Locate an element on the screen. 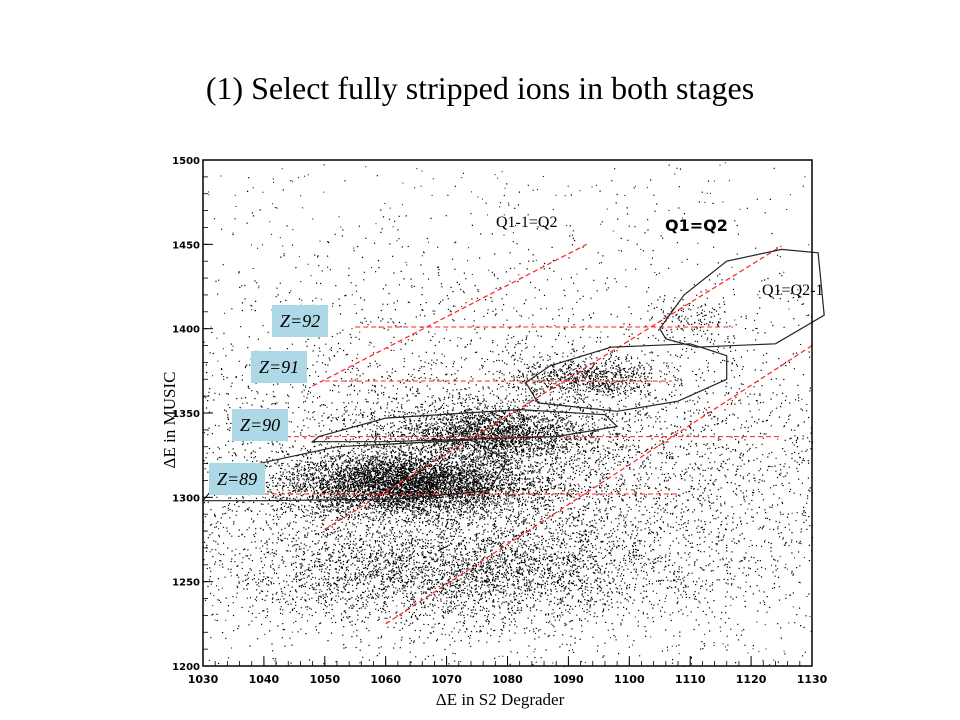  x-tick-label: 1130 is located at coordinates (812, 679).